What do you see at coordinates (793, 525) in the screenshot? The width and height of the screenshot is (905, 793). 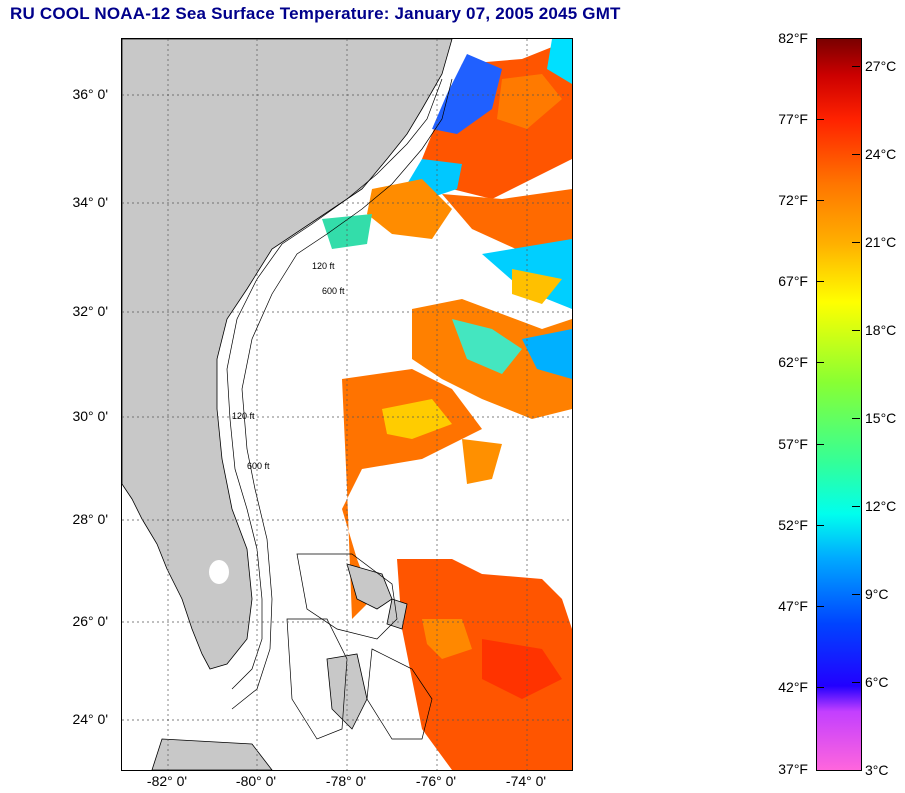 I see `colorbar-f-52: 52°F` at bounding box center [793, 525].